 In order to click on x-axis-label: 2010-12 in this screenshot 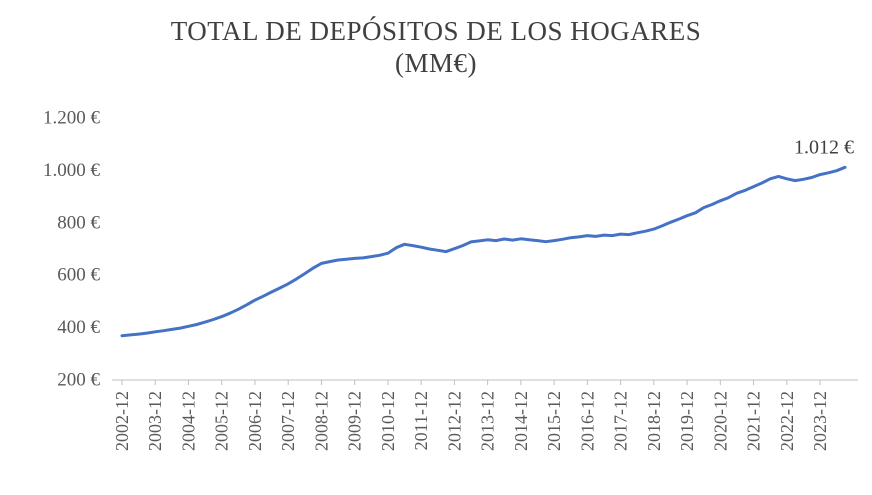, I will do `click(388, 421)`.